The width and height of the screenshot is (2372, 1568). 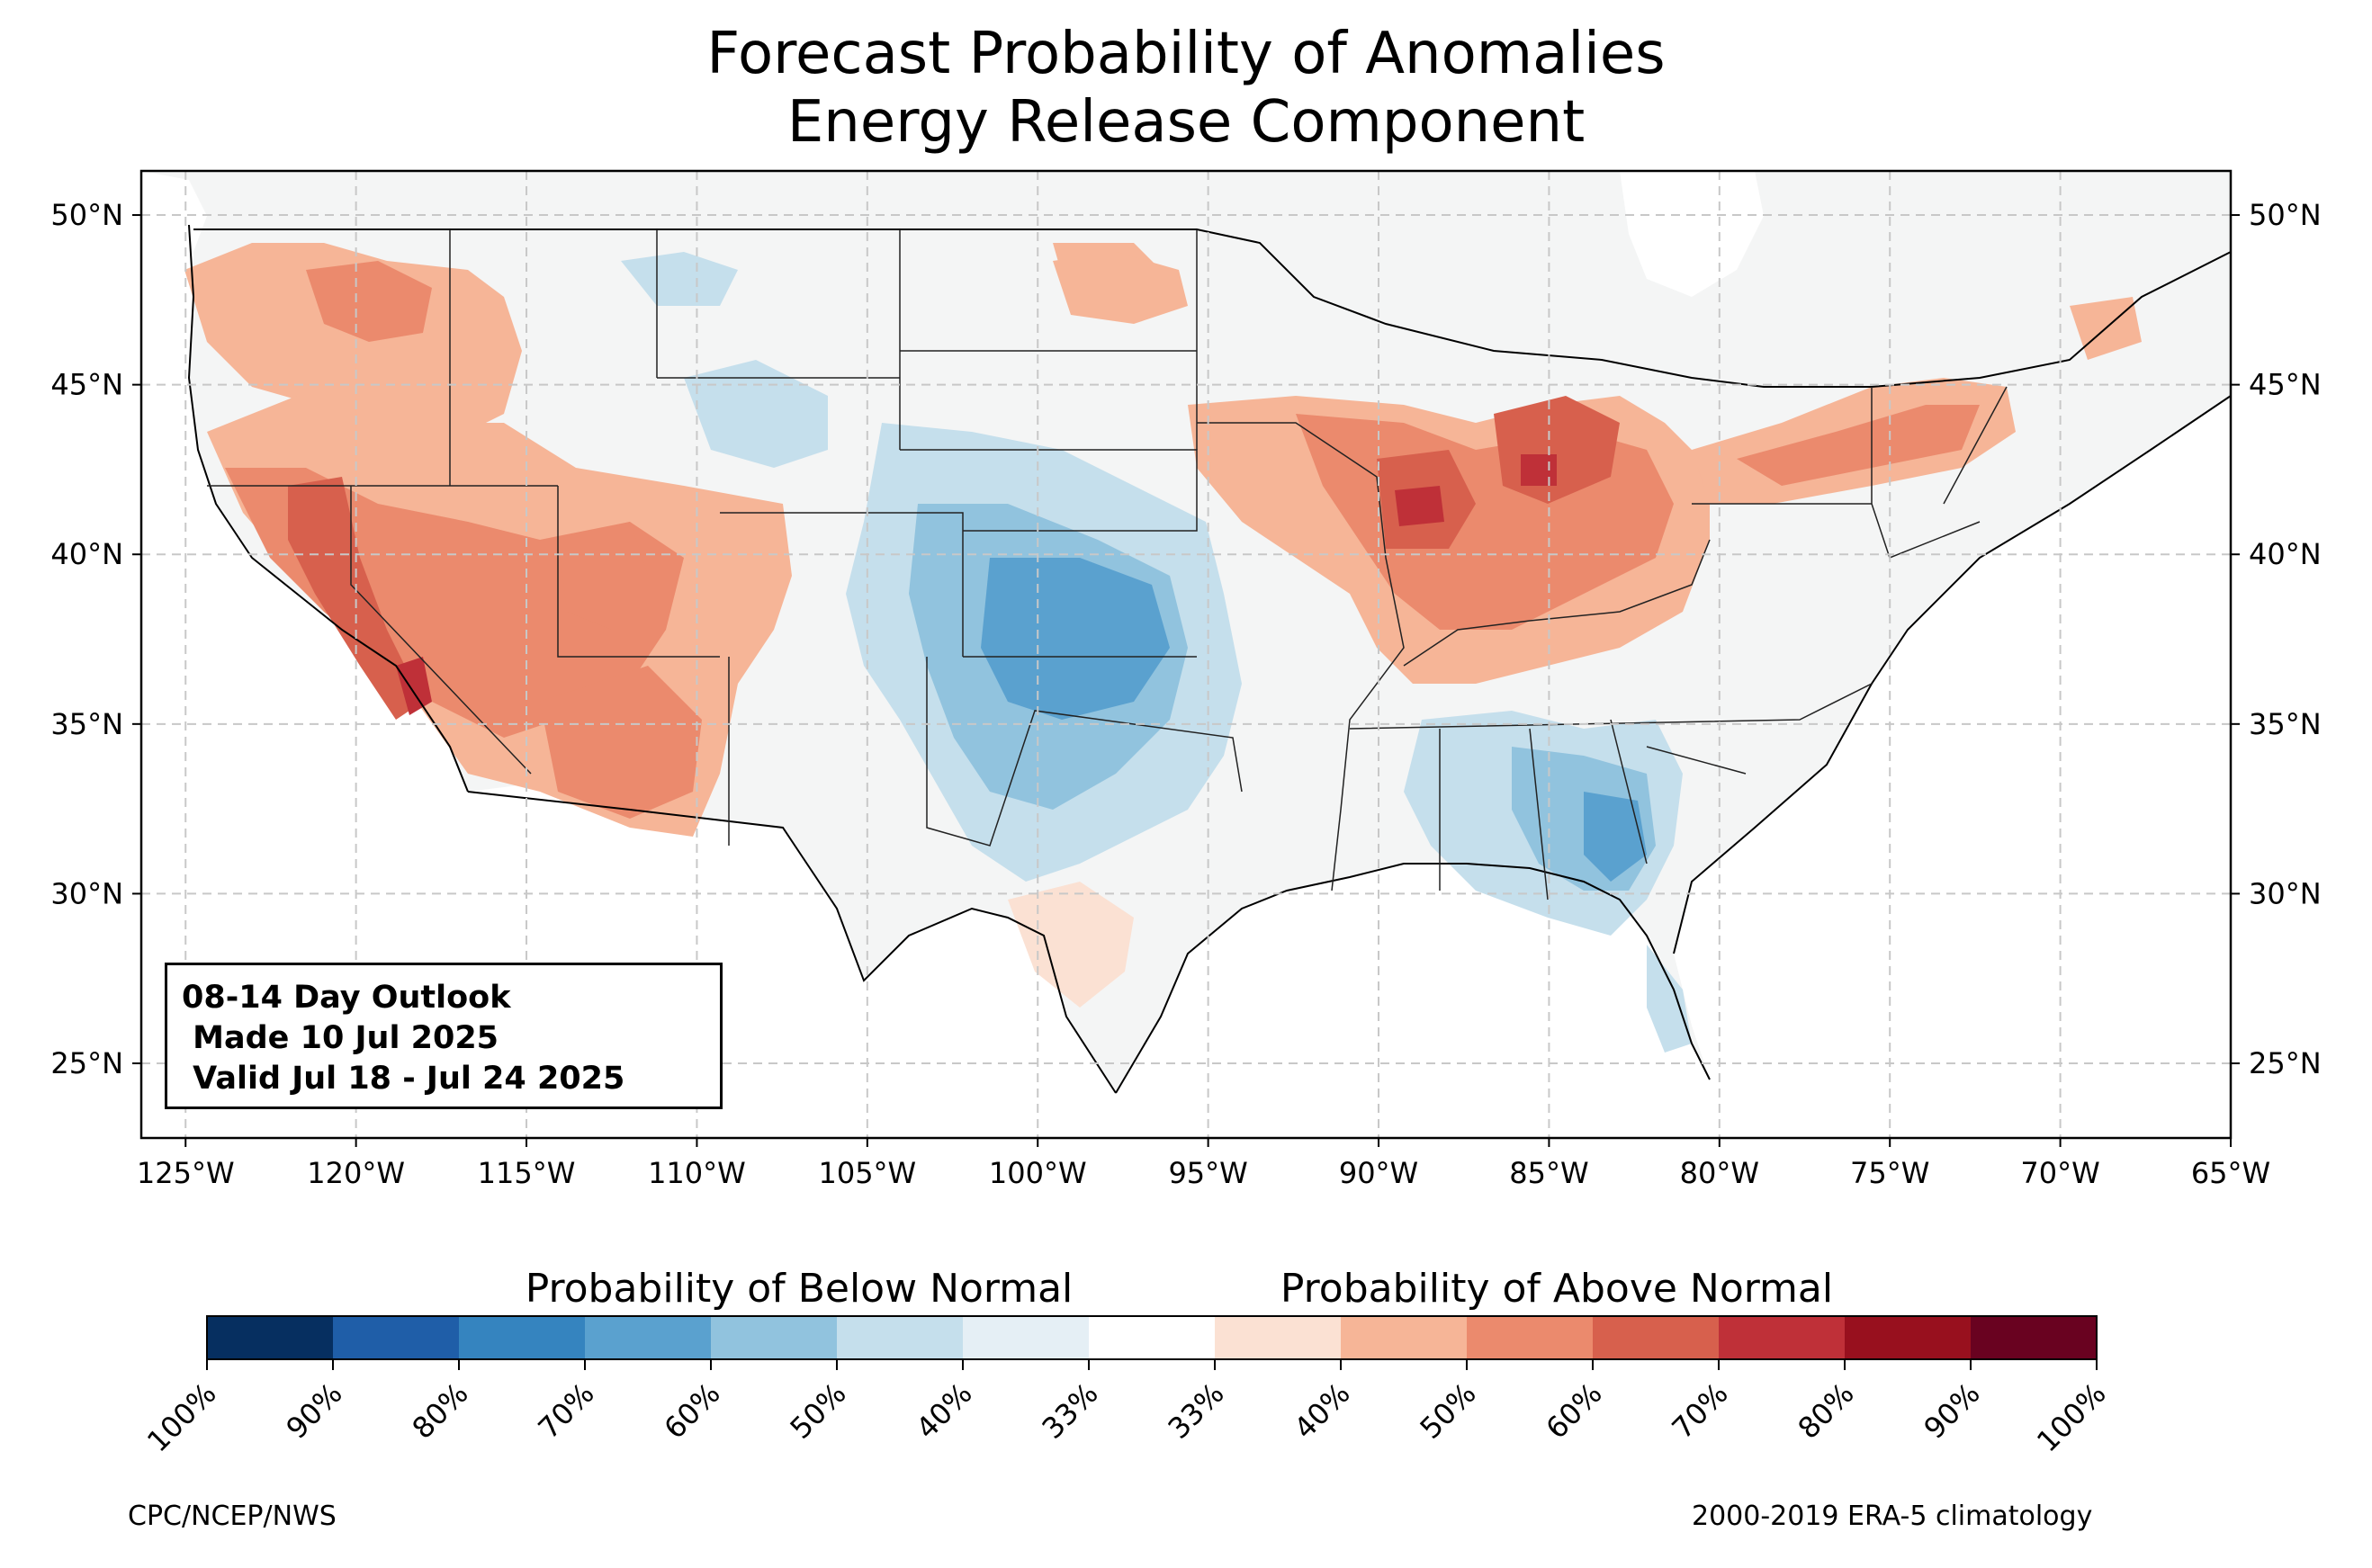 I want to click on us-west-coast, so click(x=328, y=508).